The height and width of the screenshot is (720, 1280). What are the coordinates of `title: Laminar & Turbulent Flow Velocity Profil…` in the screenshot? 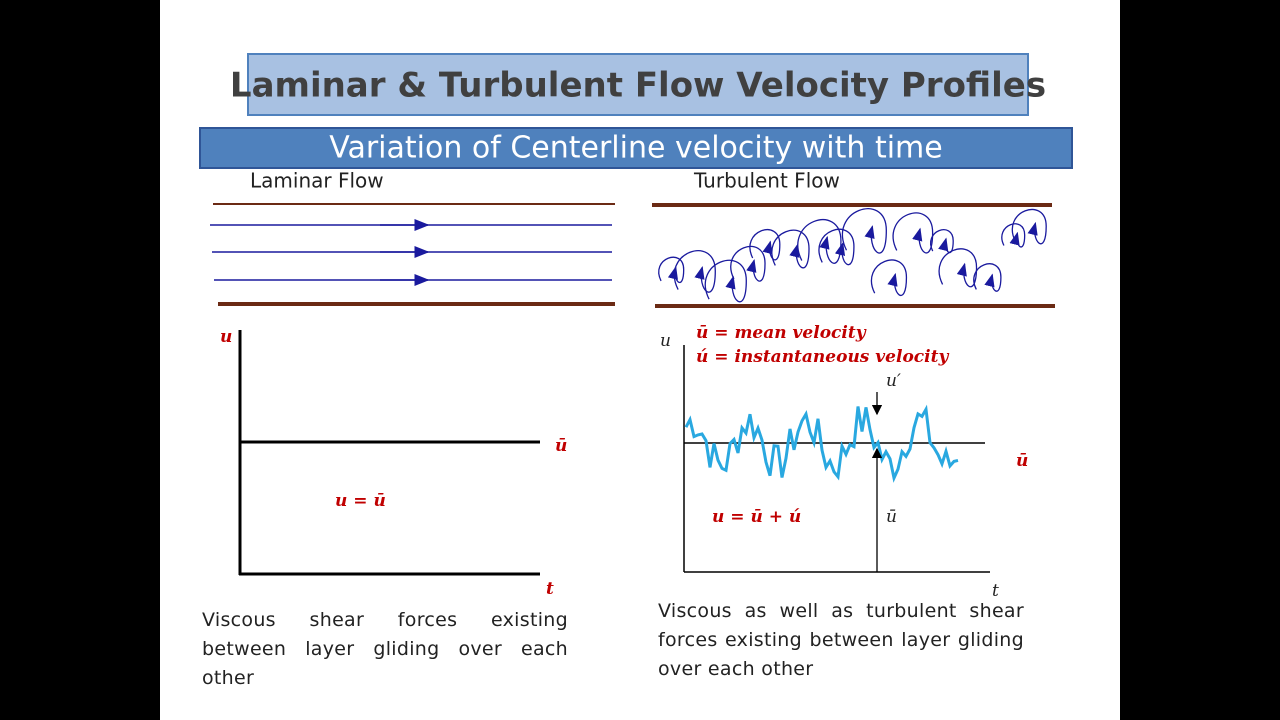 It's located at (638, 86).